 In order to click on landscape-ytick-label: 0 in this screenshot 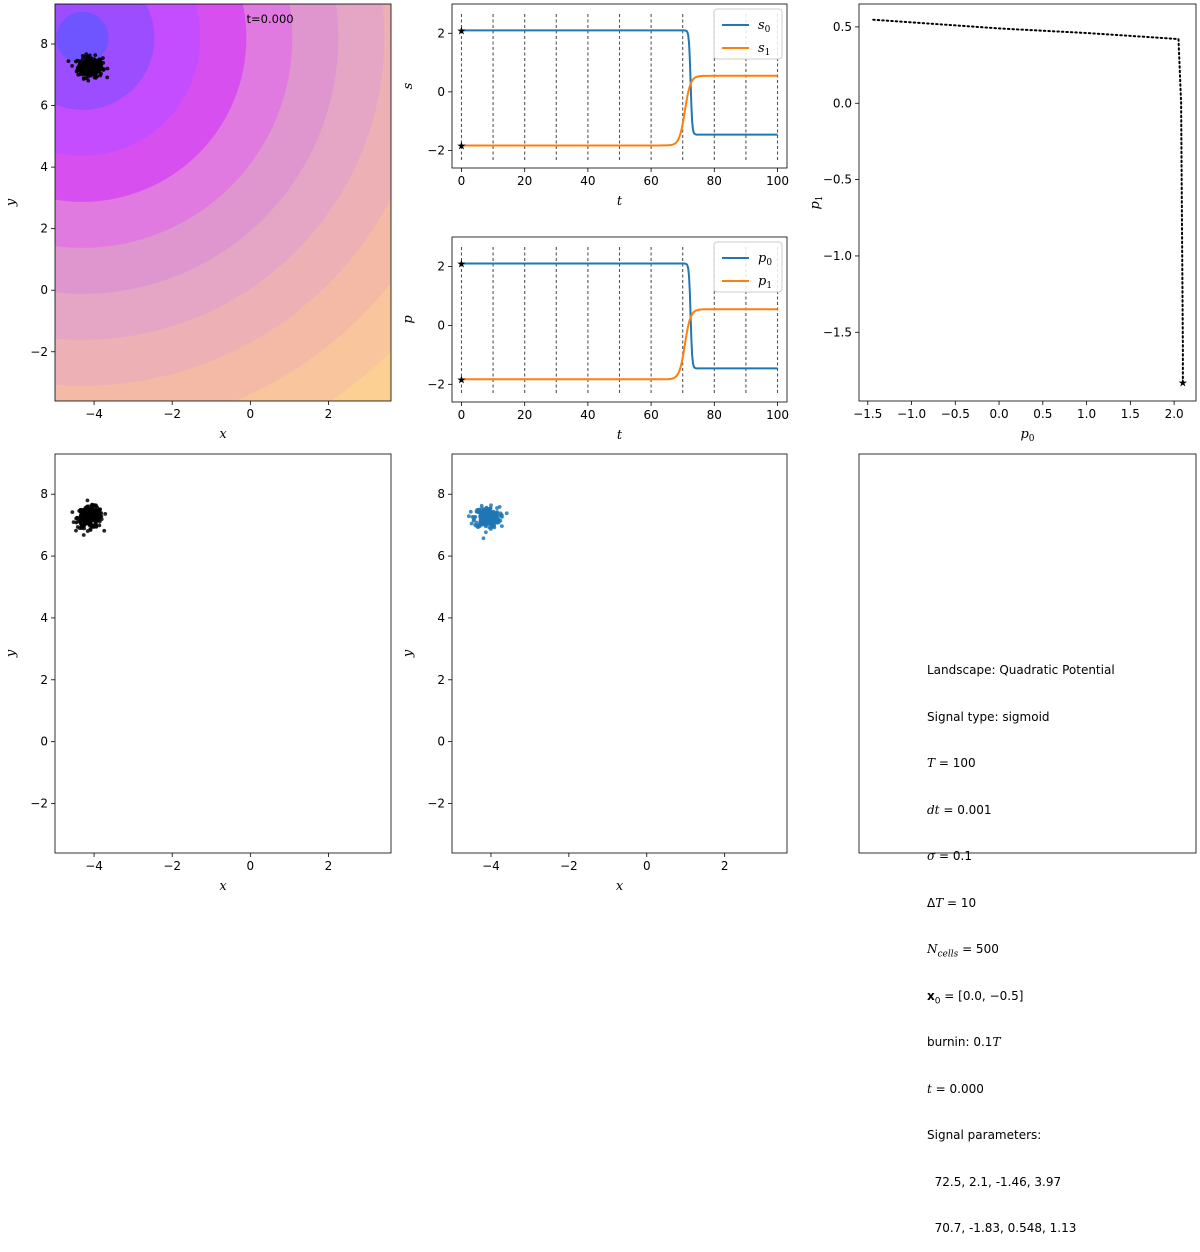, I will do `click(44, 290)`.